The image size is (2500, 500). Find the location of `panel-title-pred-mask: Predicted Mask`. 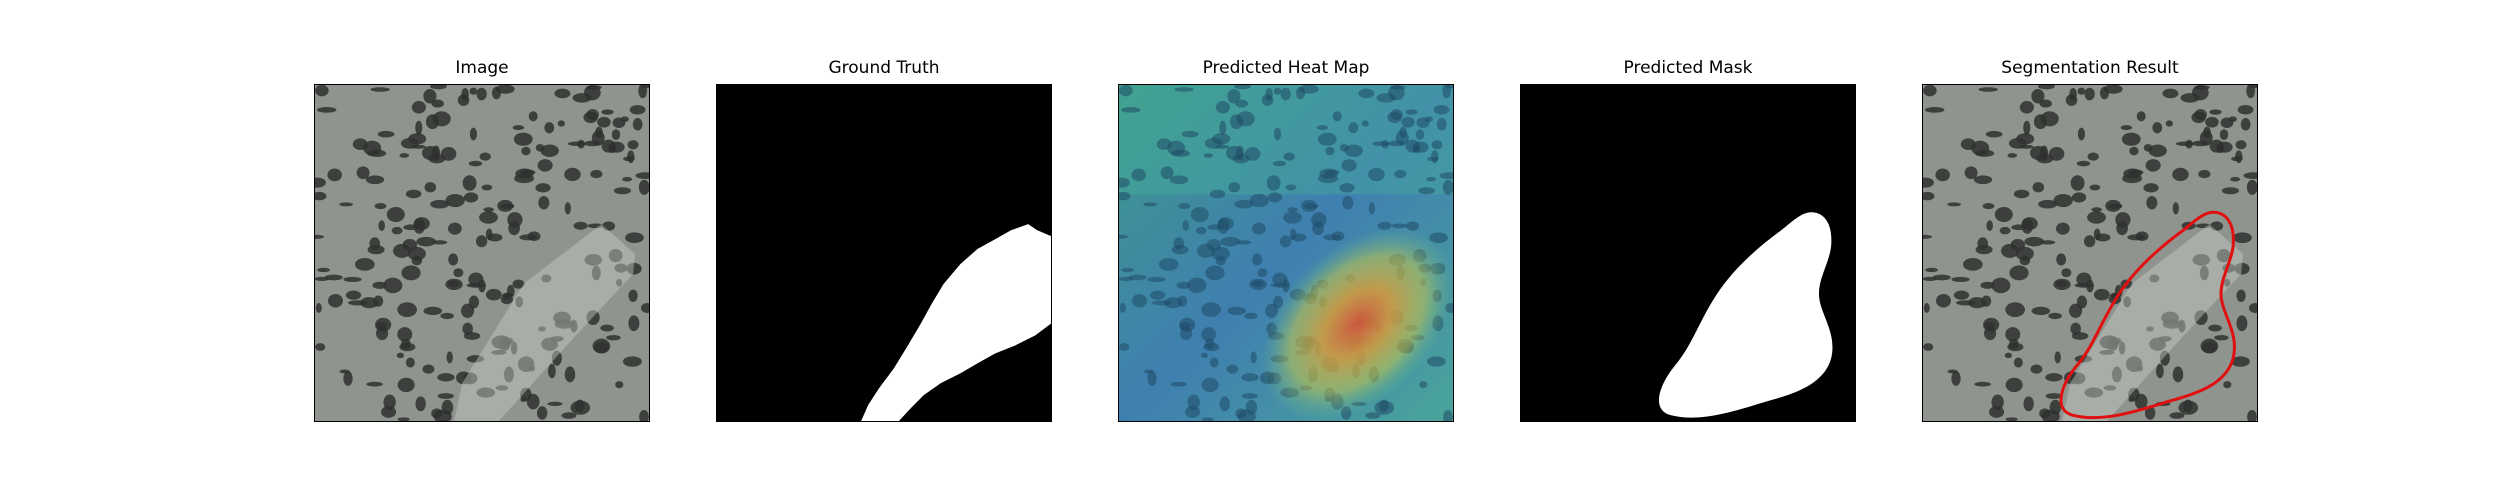

panel-title-pred-mask: Predicted Mask is located at coordinates (1688, 68).